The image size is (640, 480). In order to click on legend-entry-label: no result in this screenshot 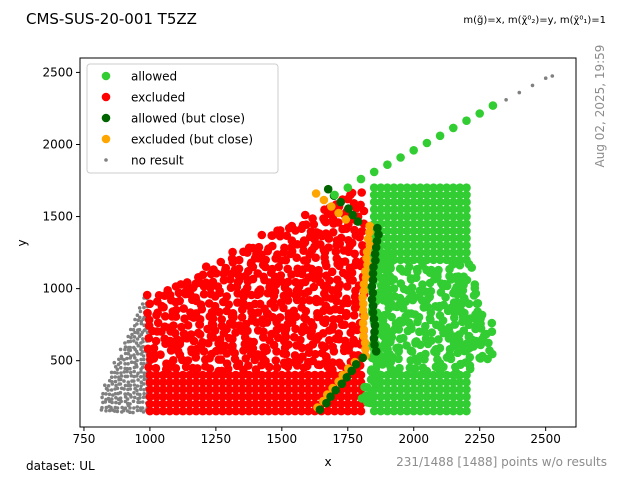, I will do `click(157, 161)`.